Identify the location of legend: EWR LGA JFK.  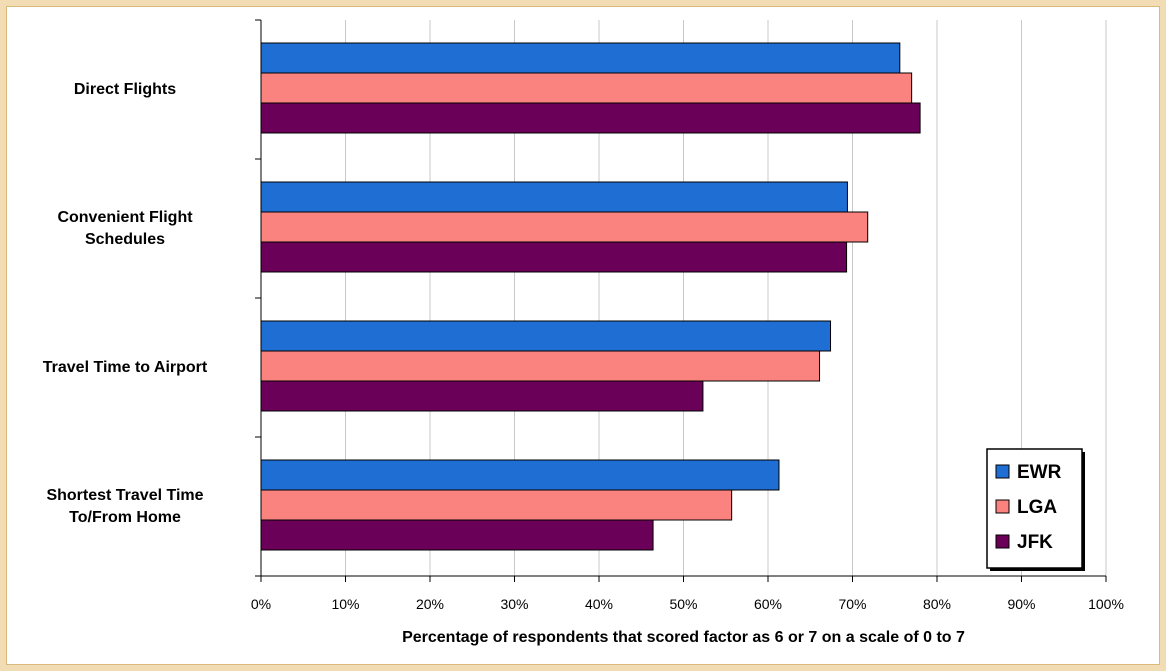
(1035, 509).